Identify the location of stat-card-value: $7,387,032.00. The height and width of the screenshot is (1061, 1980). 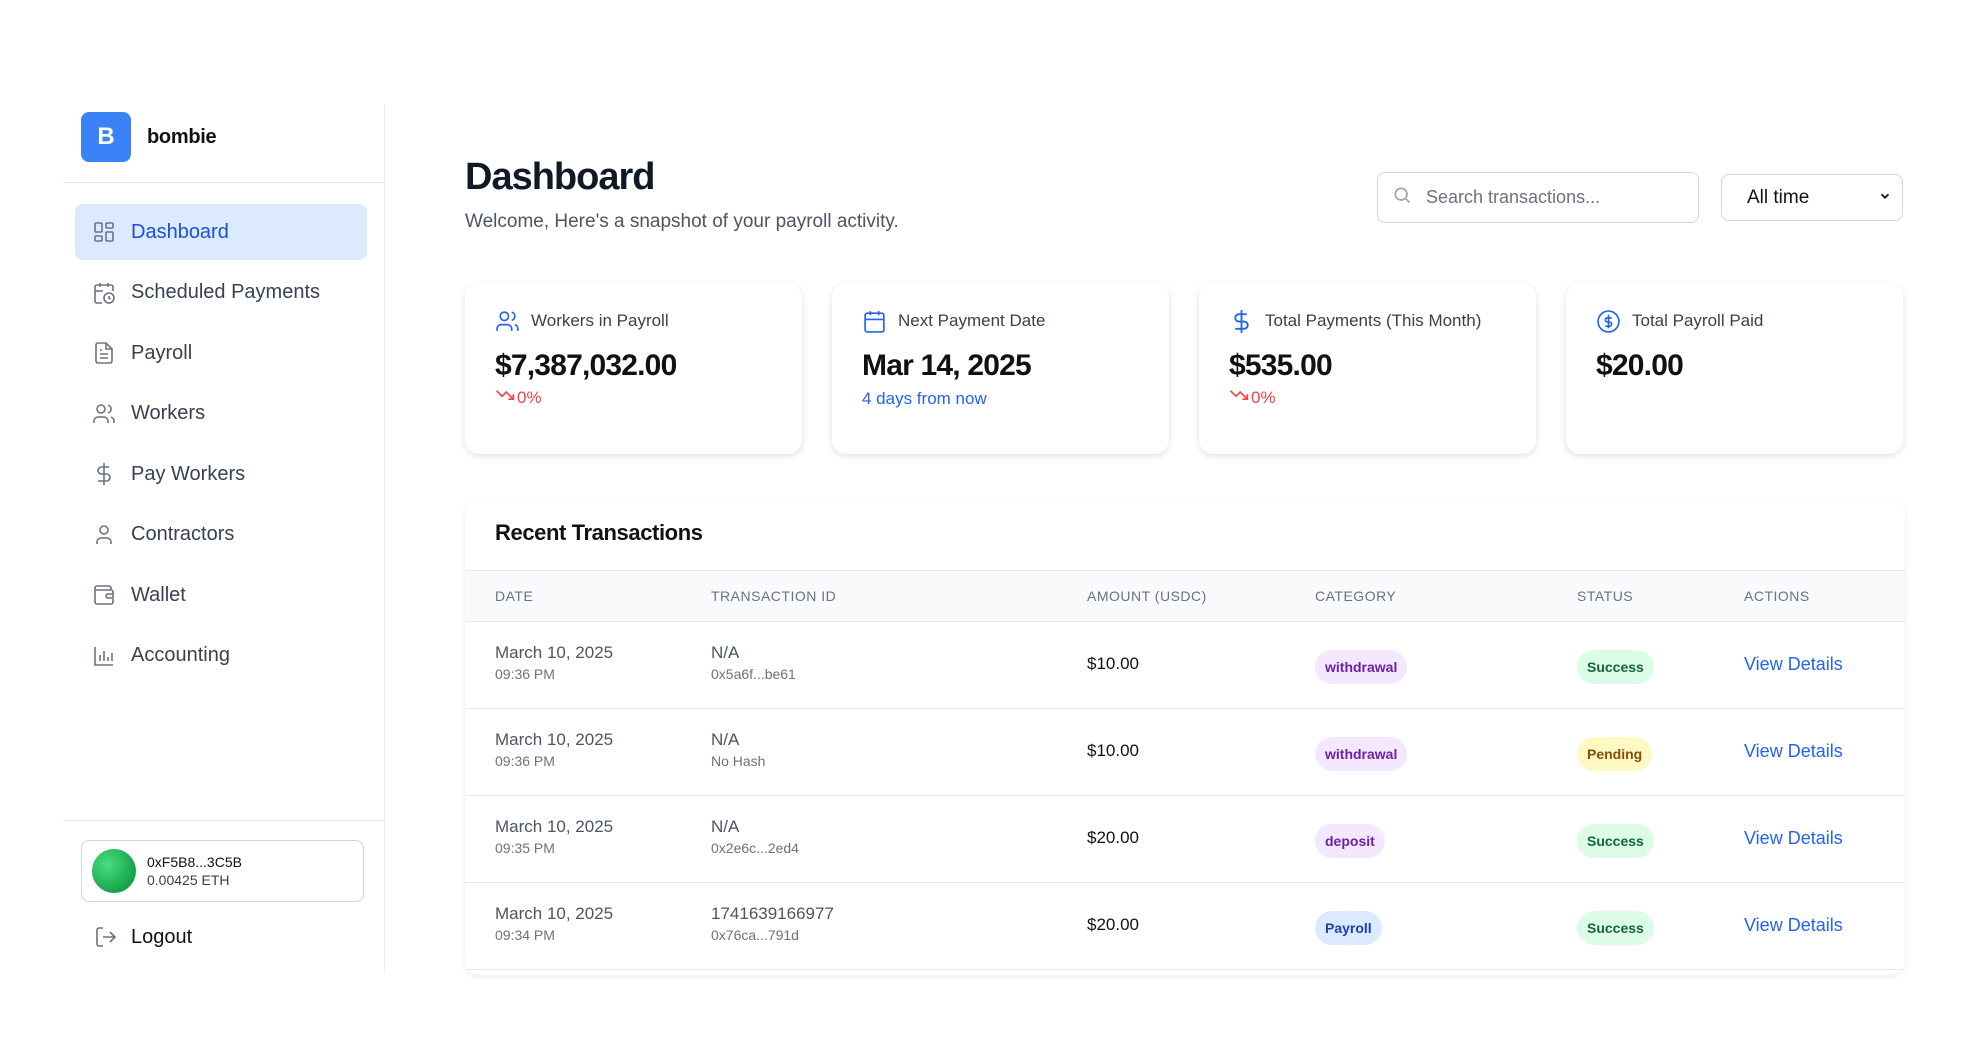
(586, 365).